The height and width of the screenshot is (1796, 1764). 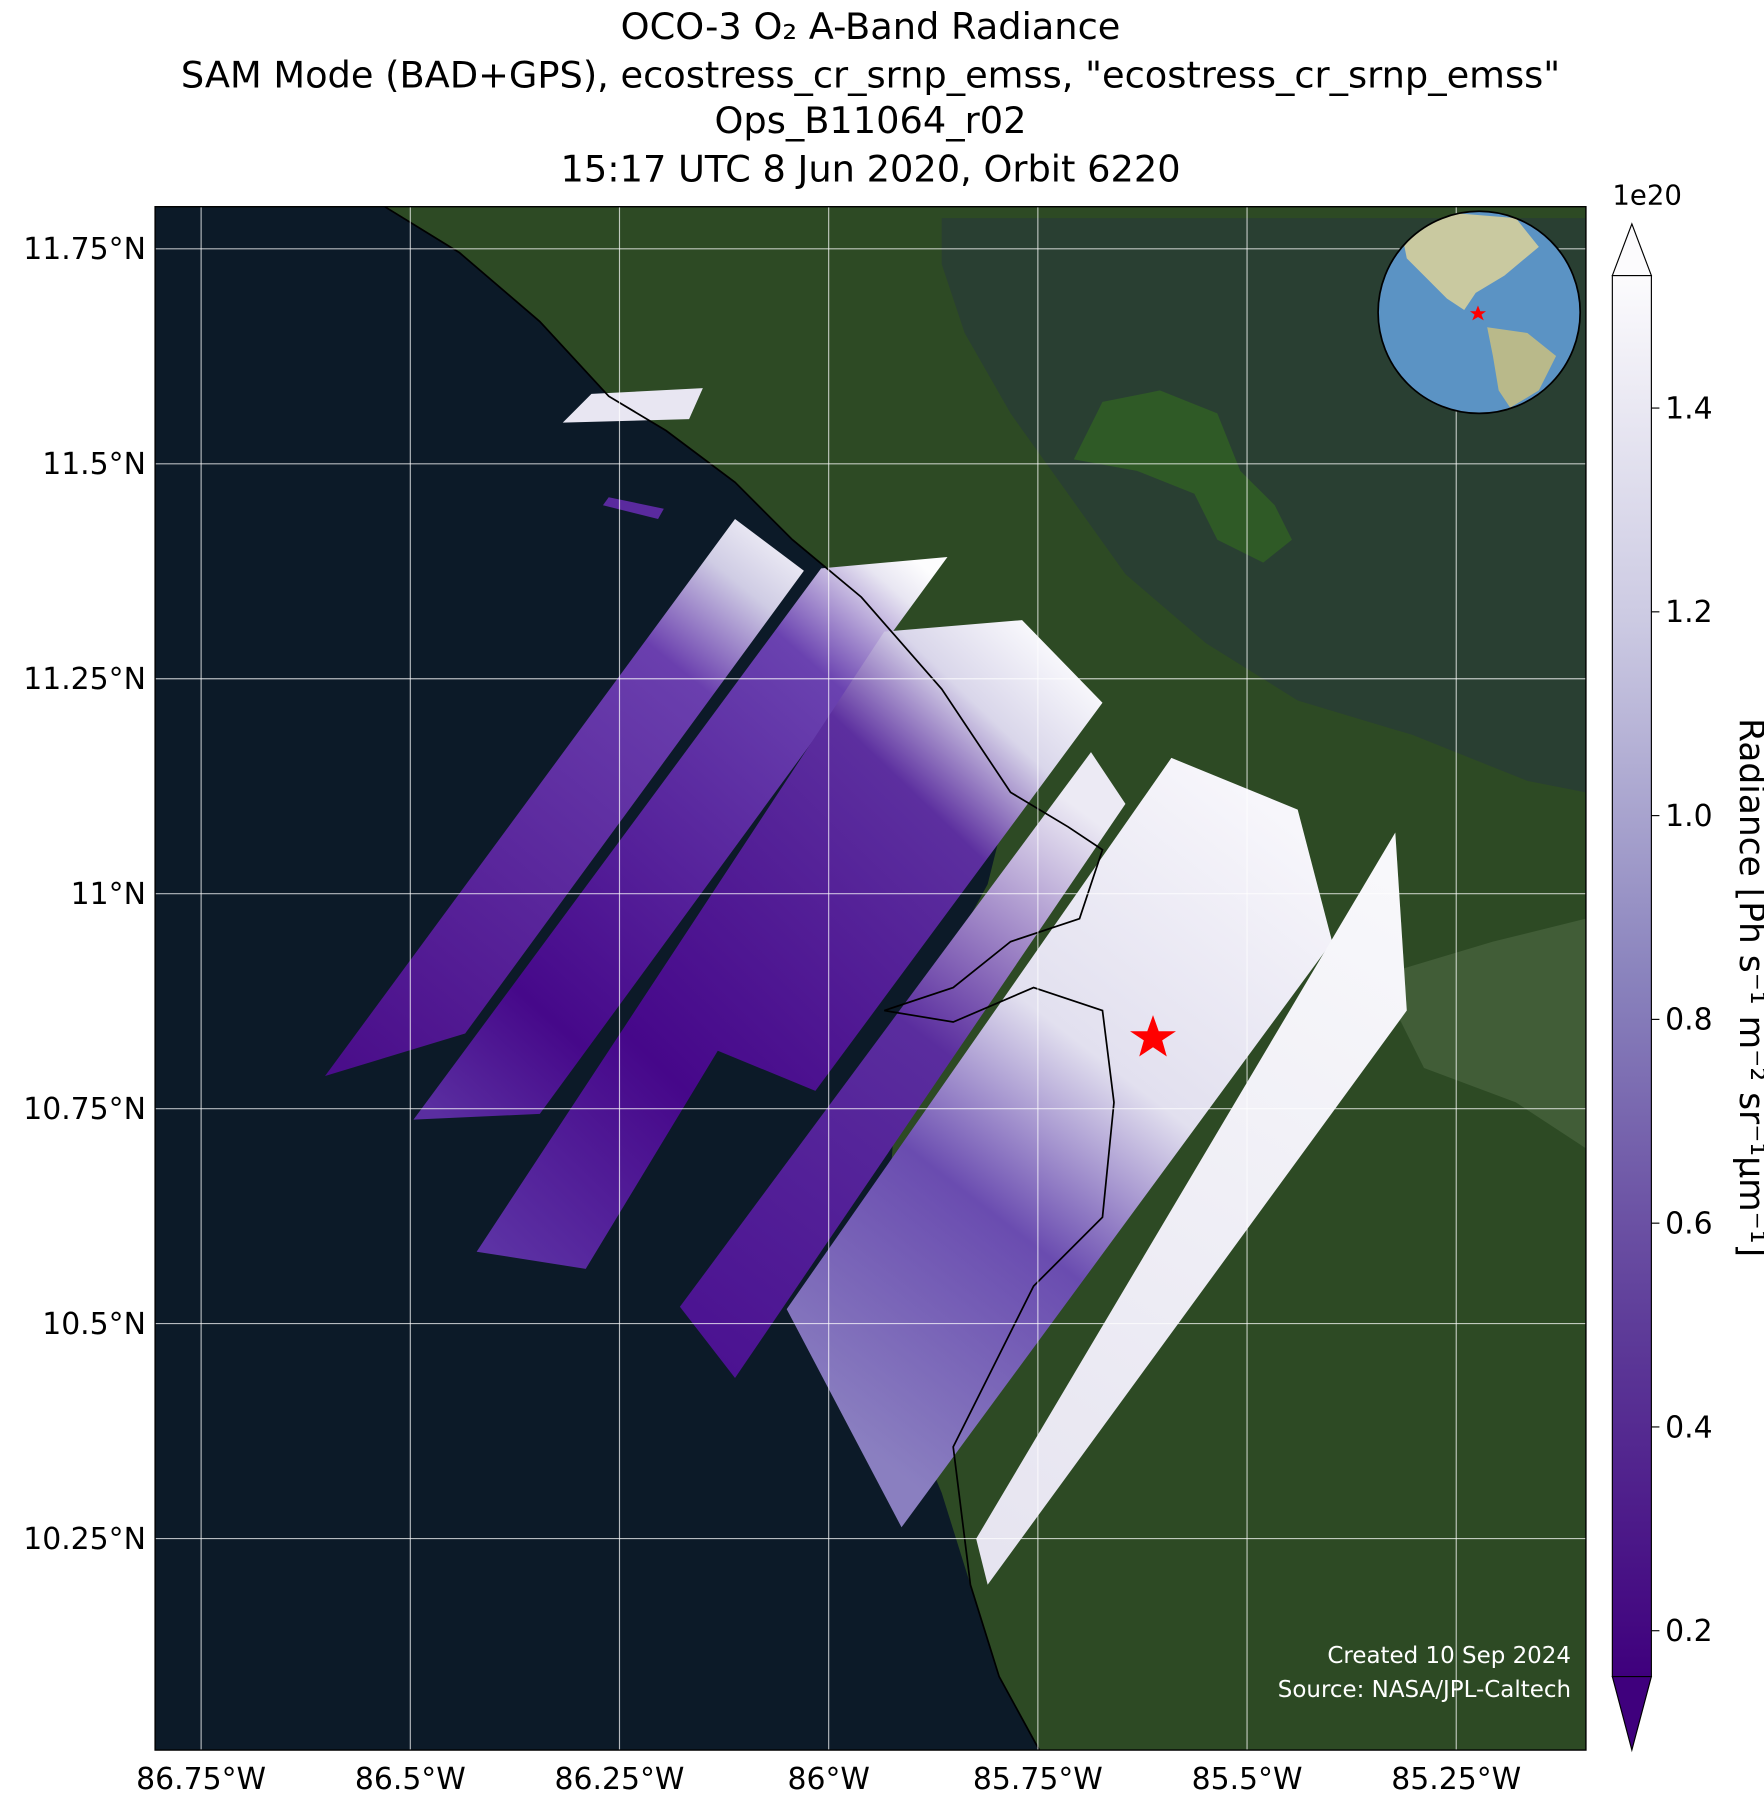 I want to click on x-tick-label: 85.75°W, so click(x=1038, y=1779).